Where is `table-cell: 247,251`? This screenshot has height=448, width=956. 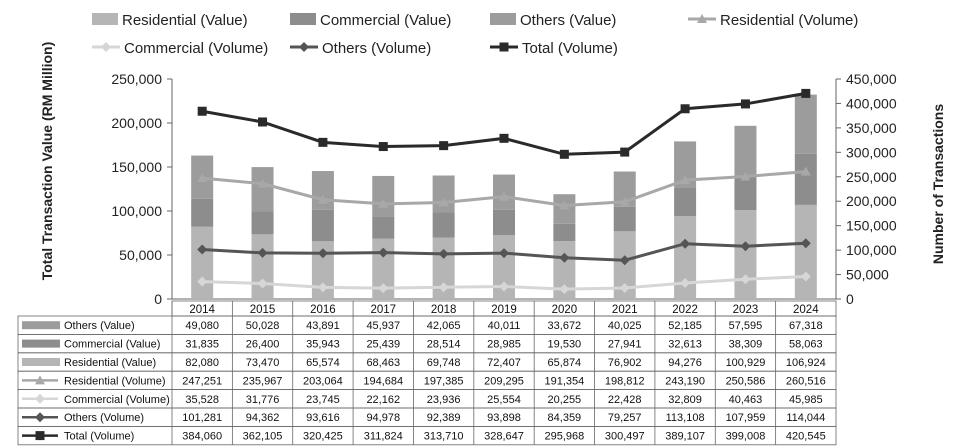 table-cell: 247,251 is located at coordinates (202, 381).